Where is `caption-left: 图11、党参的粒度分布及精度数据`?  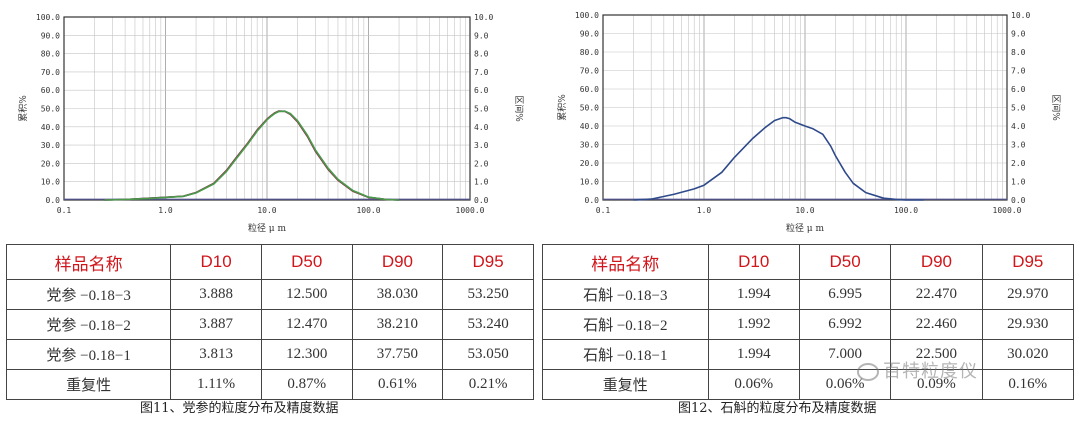 caption-left: 图11、党参的粒度分布及精度数据 is located at coordinates (239, 408).